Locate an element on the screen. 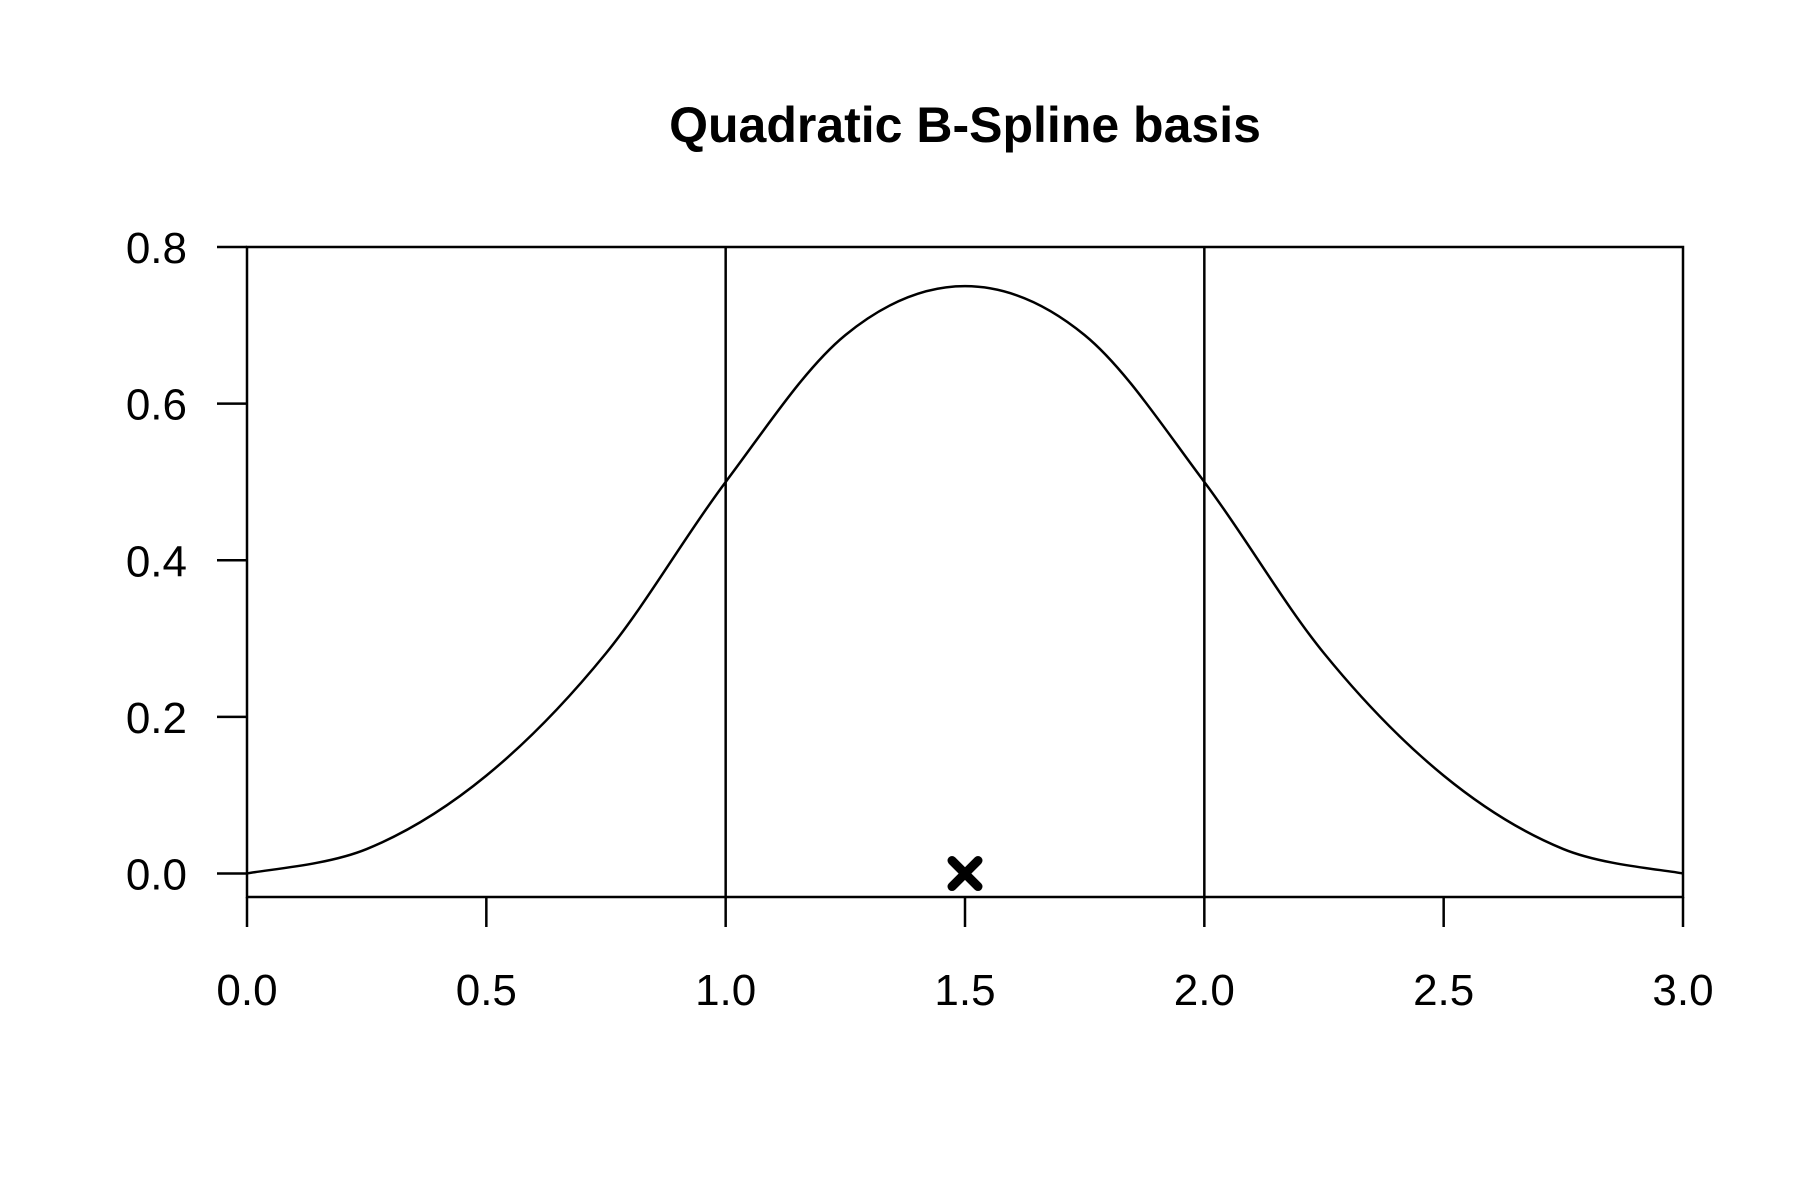  x-tick-label: 0.5 is located at coordinates (486, 990).